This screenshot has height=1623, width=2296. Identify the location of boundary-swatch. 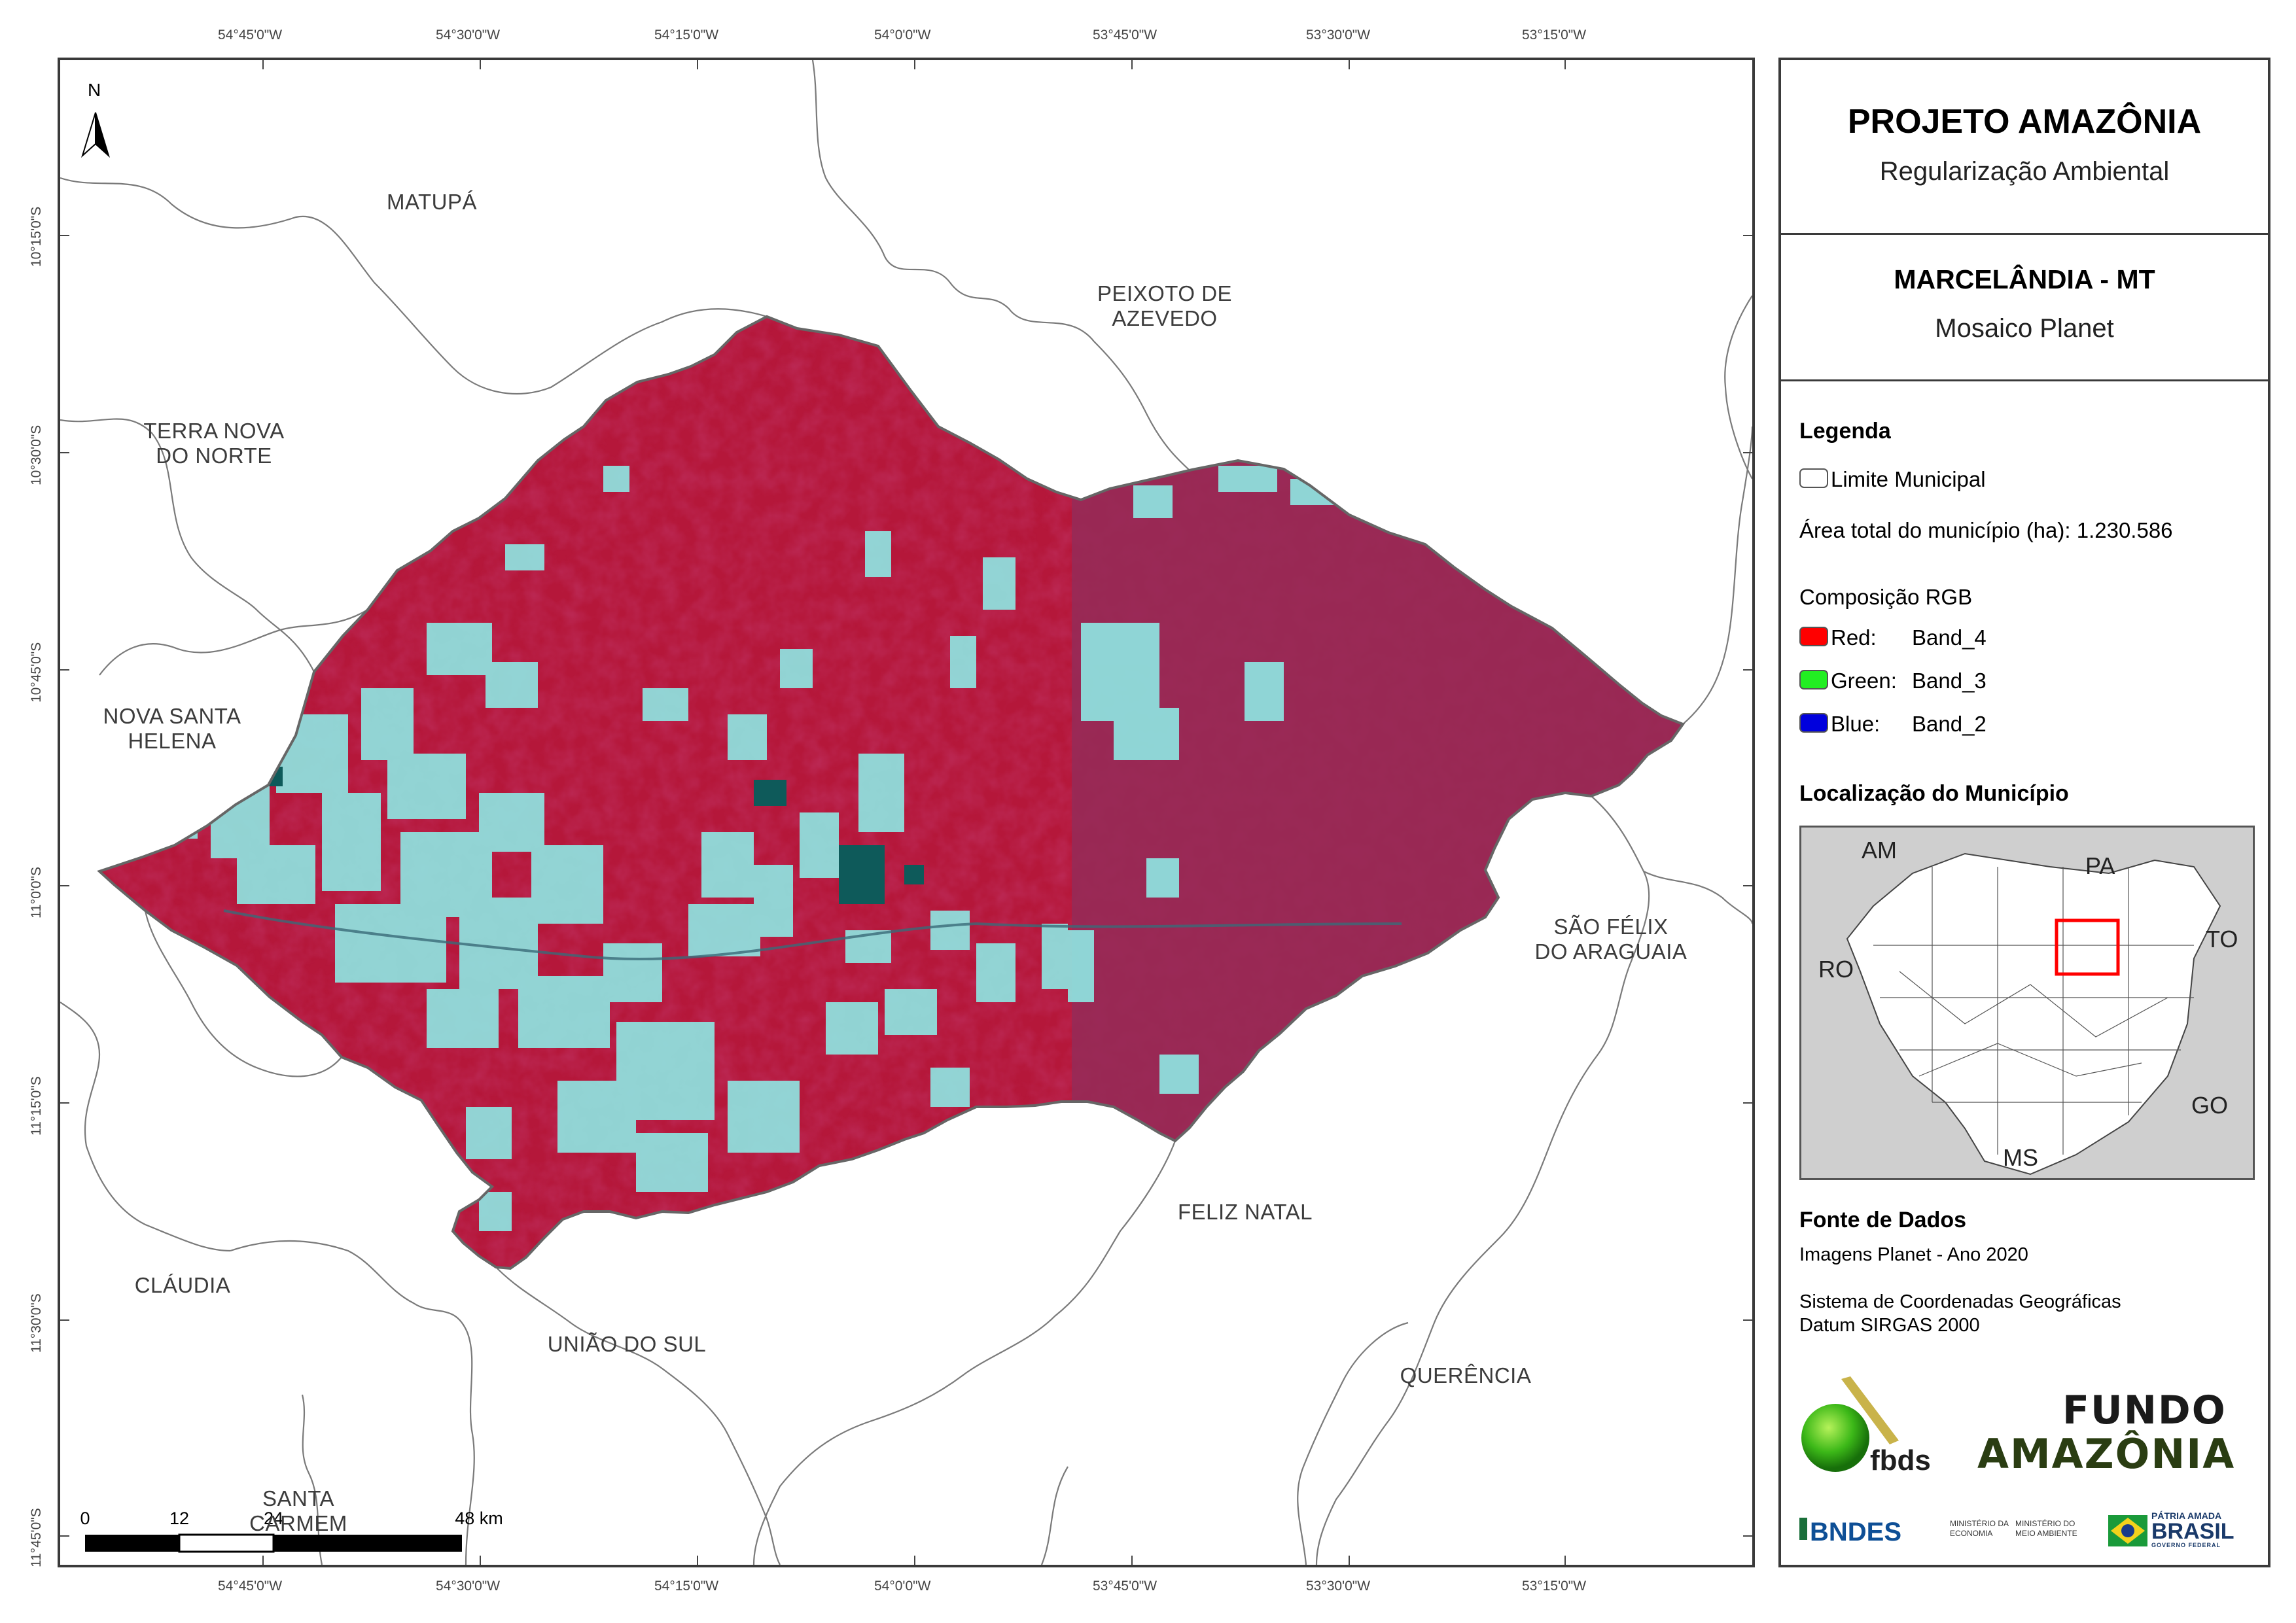
(1813, 478).